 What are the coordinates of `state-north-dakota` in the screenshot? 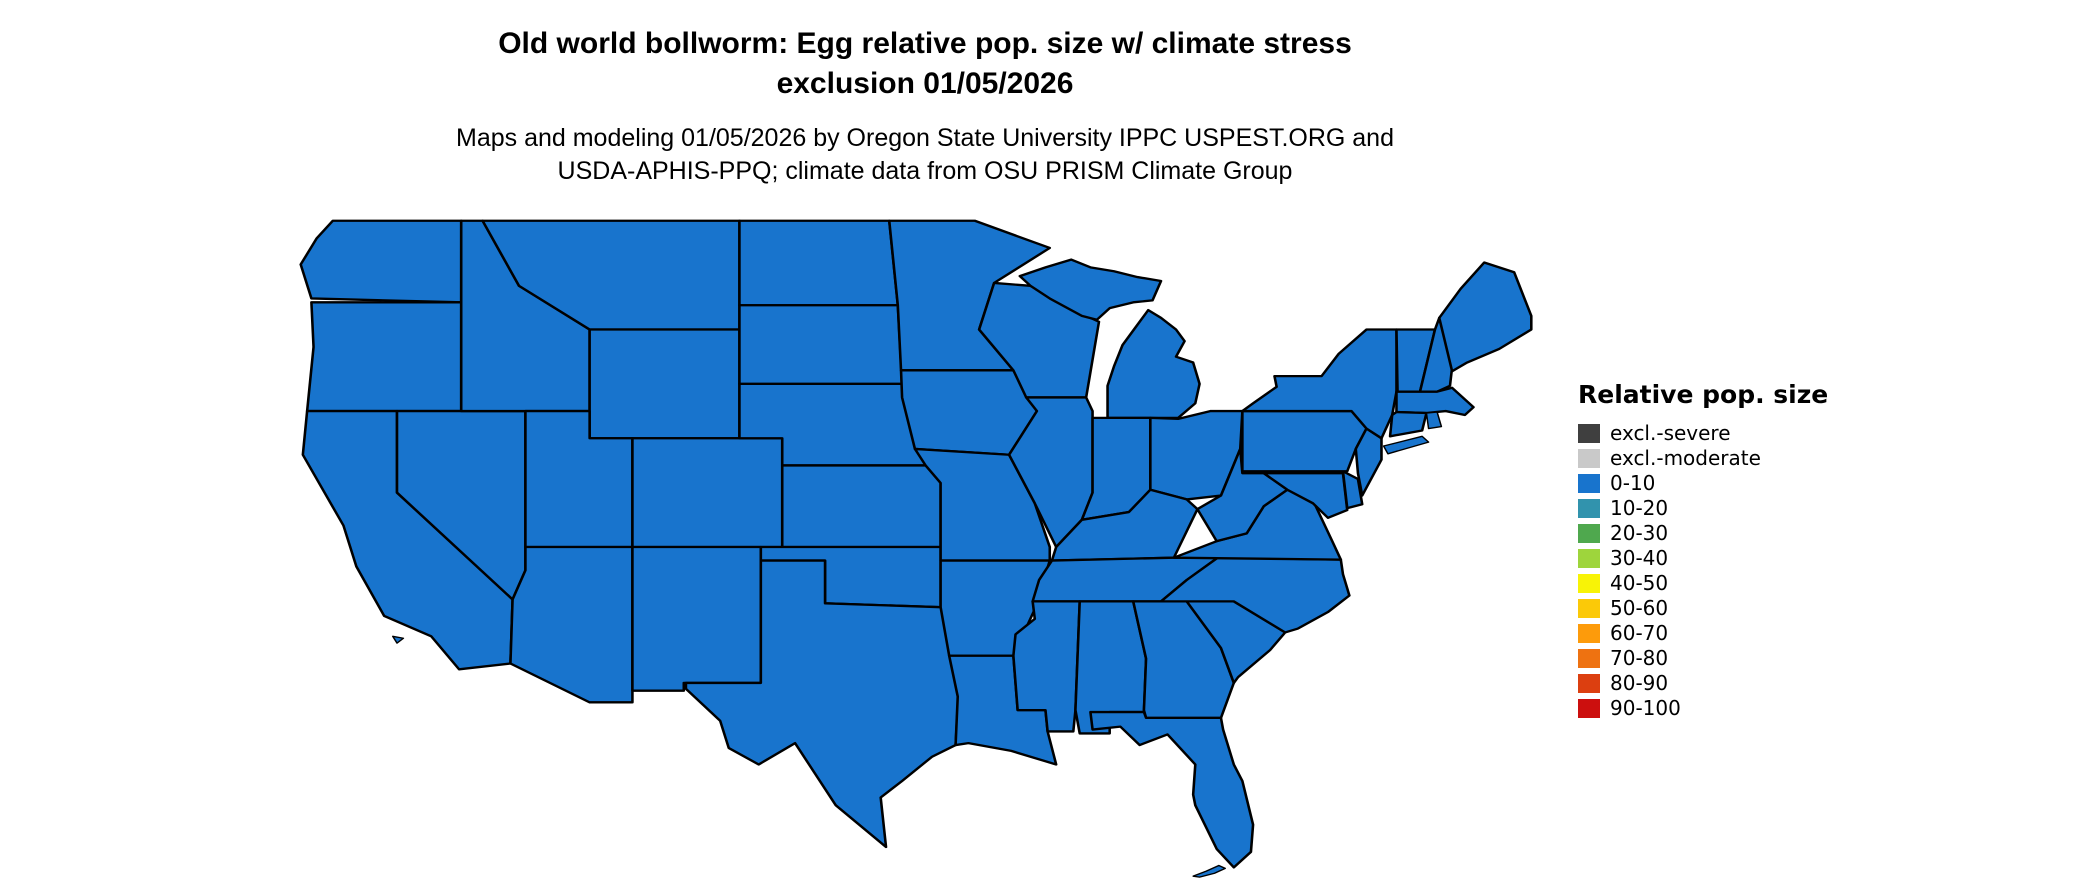 It's located at (819, 263).